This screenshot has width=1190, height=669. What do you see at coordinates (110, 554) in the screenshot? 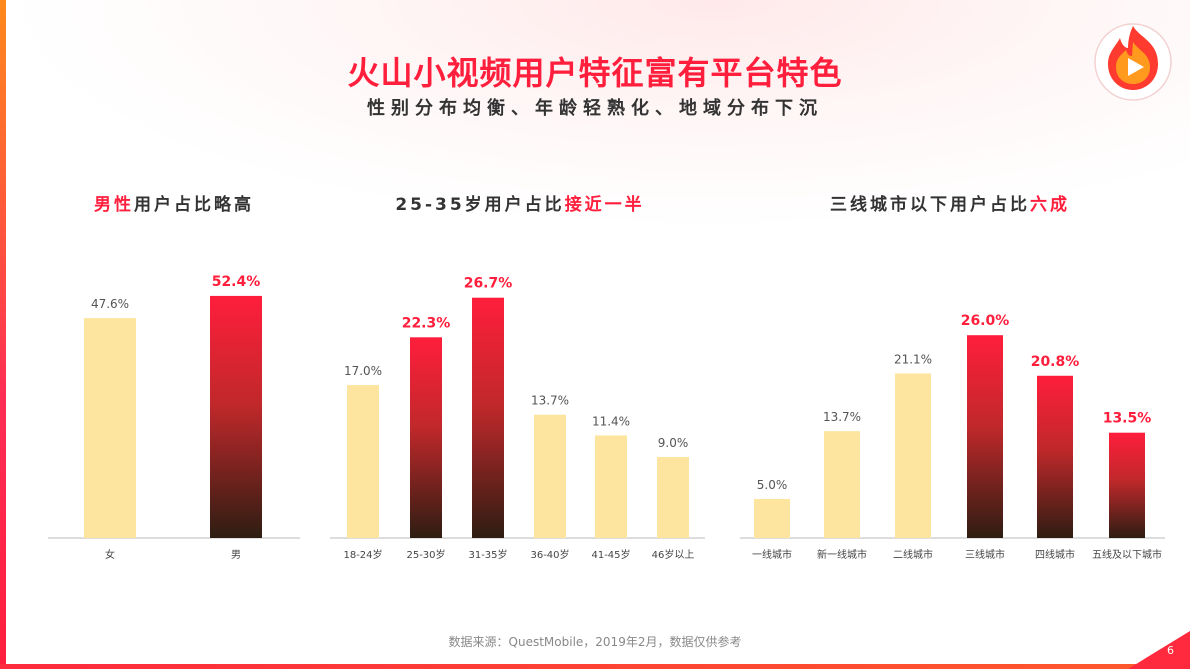
I see `x-tick-label: 女` at bounding box center [110, 554].